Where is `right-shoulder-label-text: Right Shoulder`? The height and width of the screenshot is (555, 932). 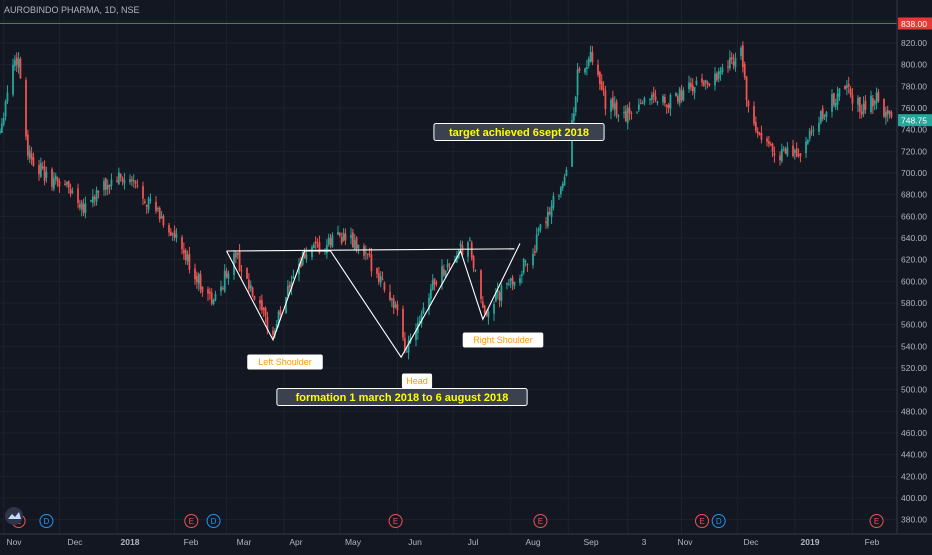 right-shoulder-label-text: Right Shoulder is located at coordinates (503, 340).